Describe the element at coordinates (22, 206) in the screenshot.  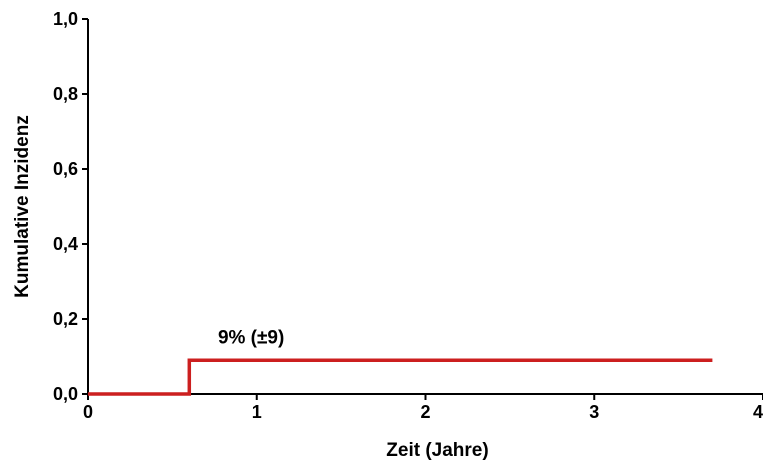
I see `y-axis-title: Kumulative Inzidenz` at that location.